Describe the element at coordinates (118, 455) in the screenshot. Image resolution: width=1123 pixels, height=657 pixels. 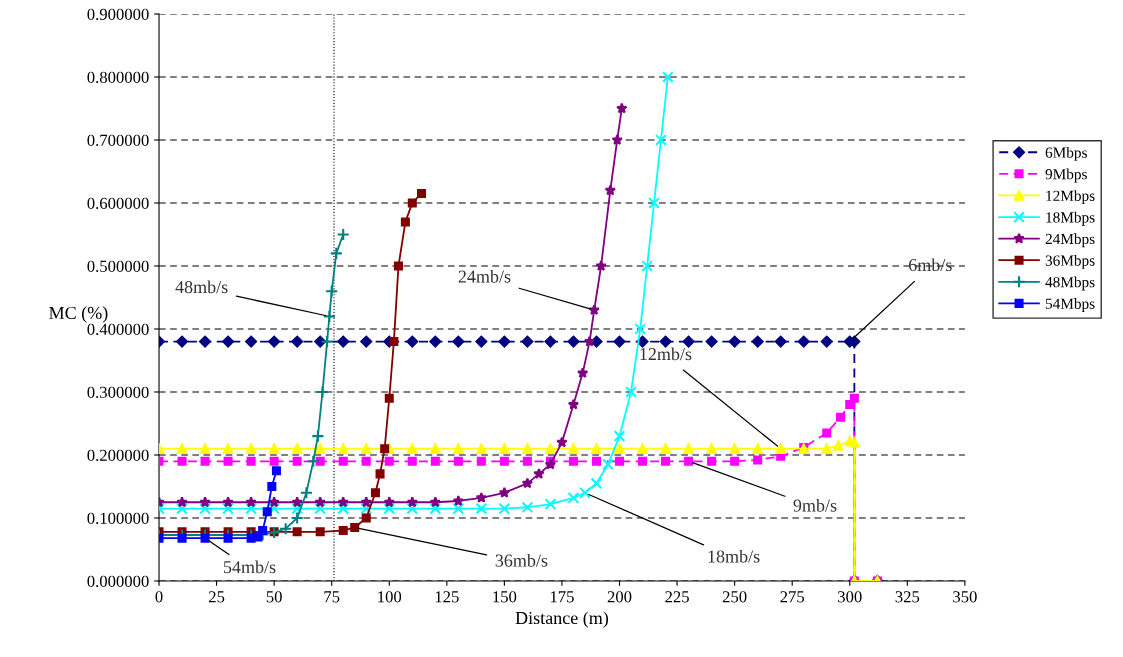
I see `y-tick-label: 0.200000` at that location.